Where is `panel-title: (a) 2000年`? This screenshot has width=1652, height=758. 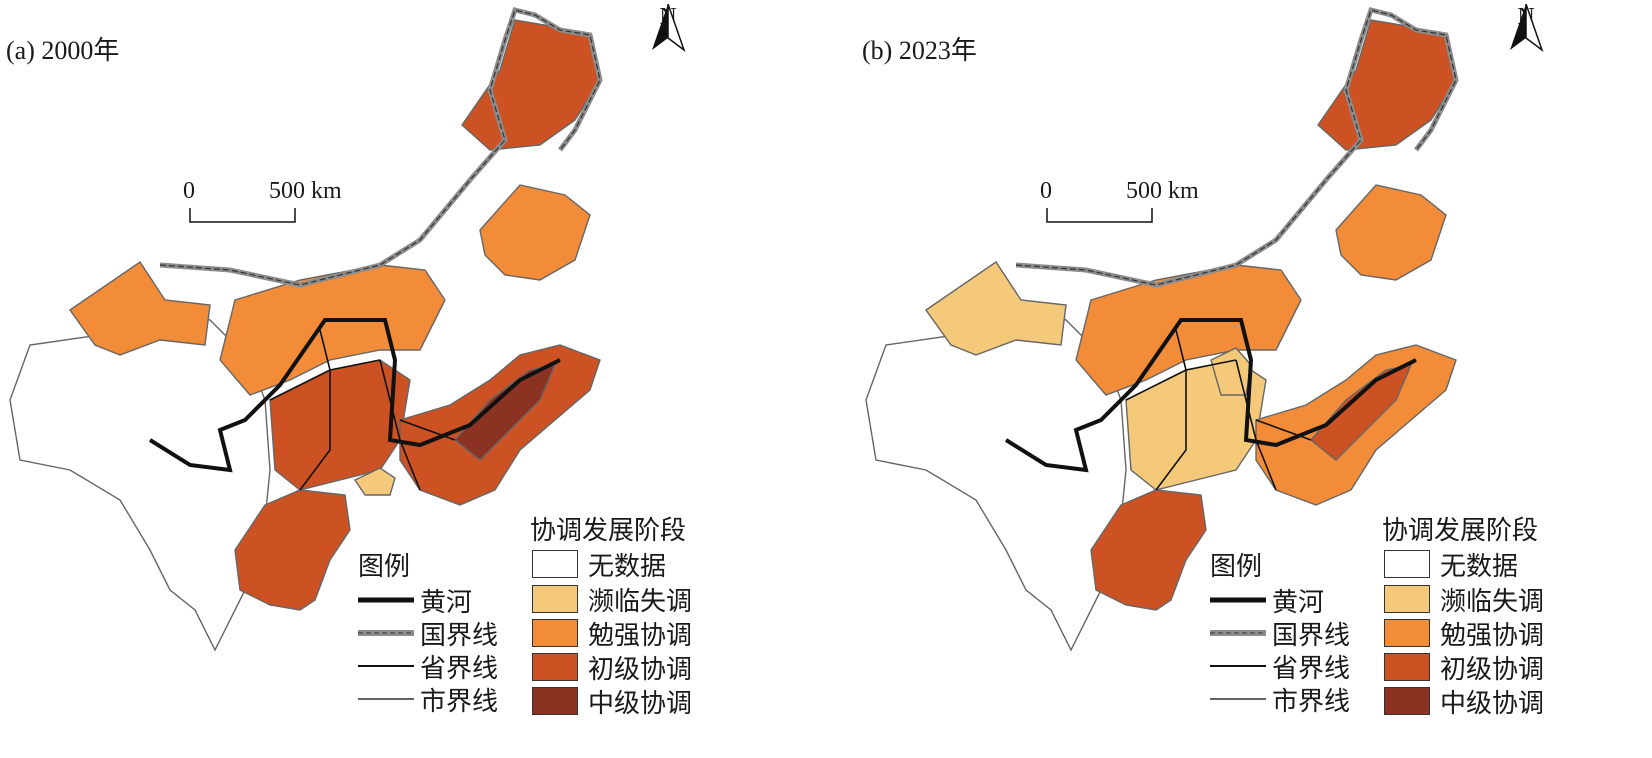
panel-title: (a) 2000年 is located at coordinates (63, 50).